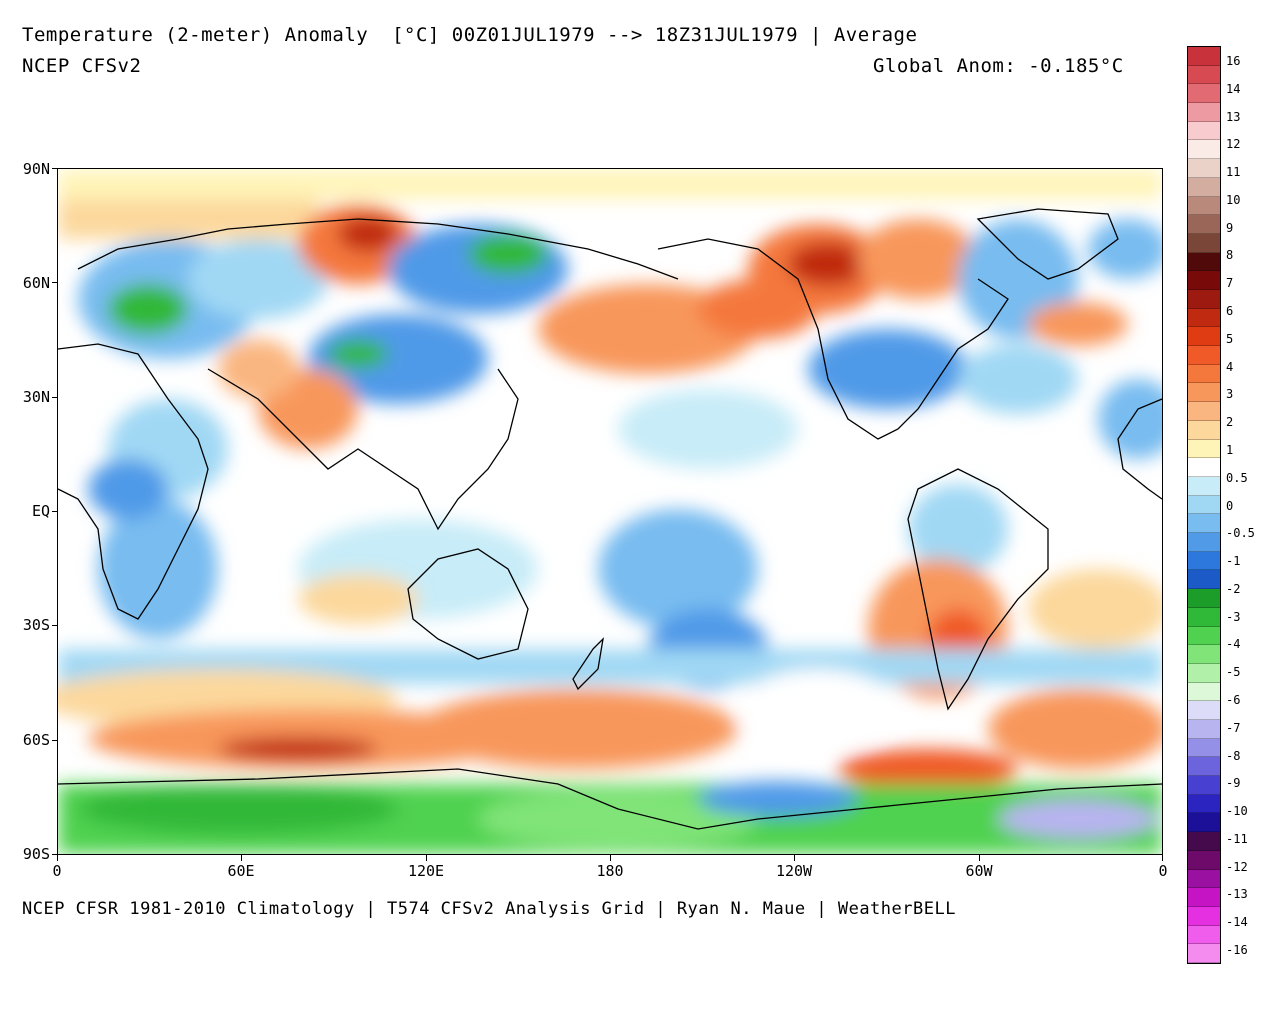  What do you see at coordinates (1230, 283) in the screenshot?
I see `color-scale-label: 7` at bounding box center [1230, 283].